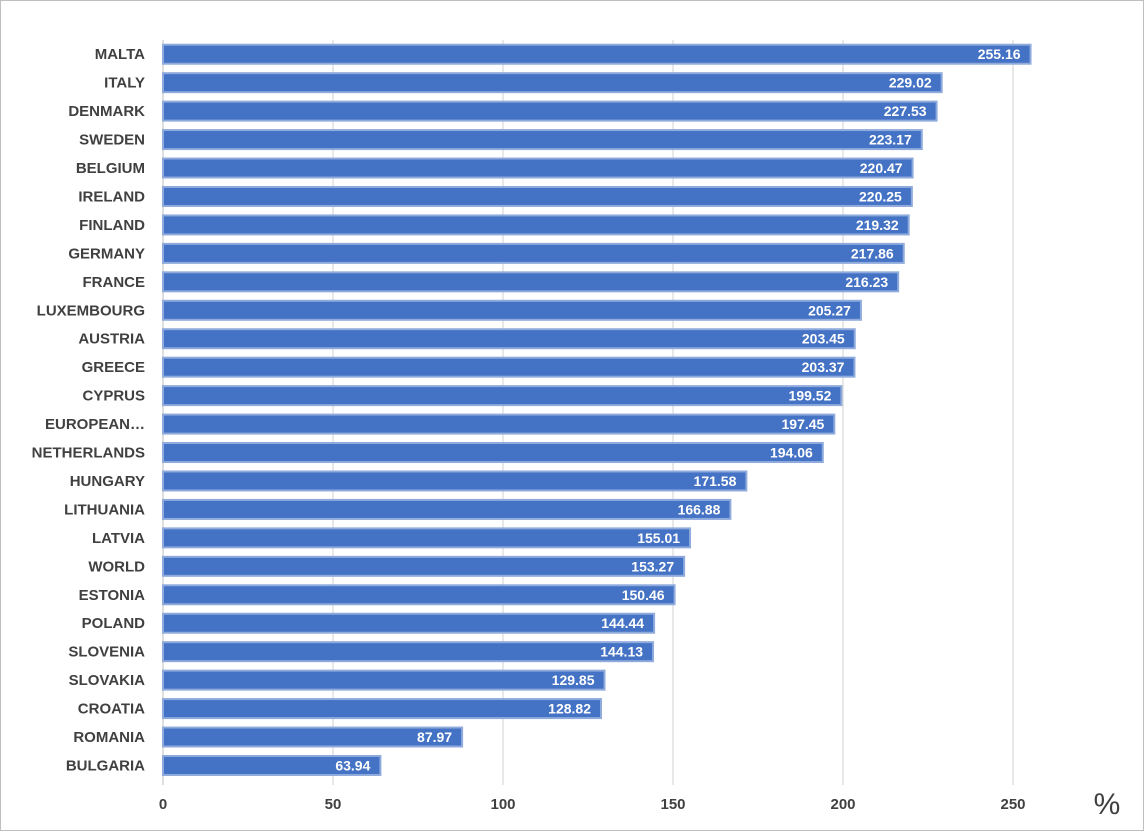  Describe the element at coordinates (352, 765) in the screenshot. I see `data-label: 63.94` at that location.